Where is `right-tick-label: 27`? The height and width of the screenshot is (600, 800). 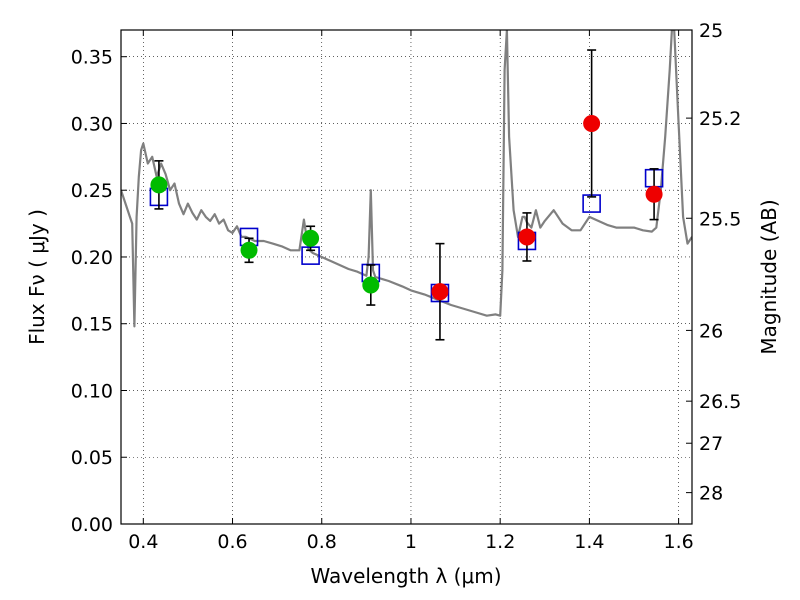
right-tick-label: 27 is located at coordinates (711, 444).